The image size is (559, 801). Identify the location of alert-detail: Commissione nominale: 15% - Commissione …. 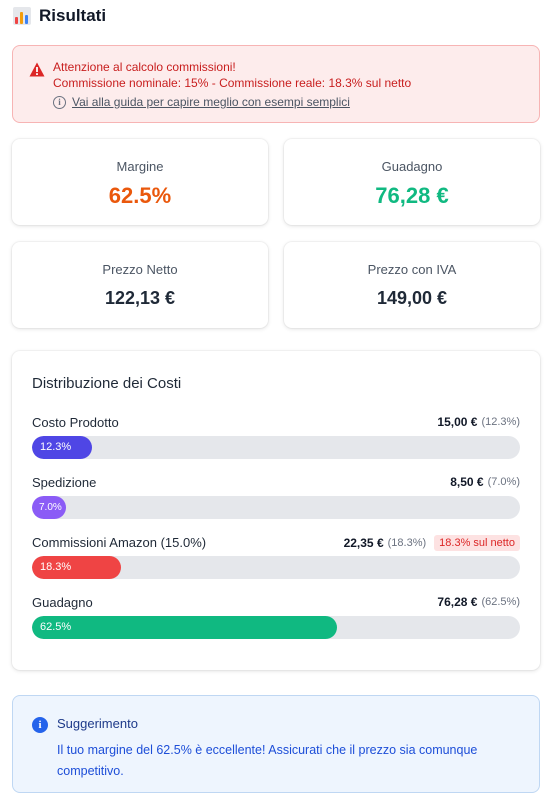
(232, 83).